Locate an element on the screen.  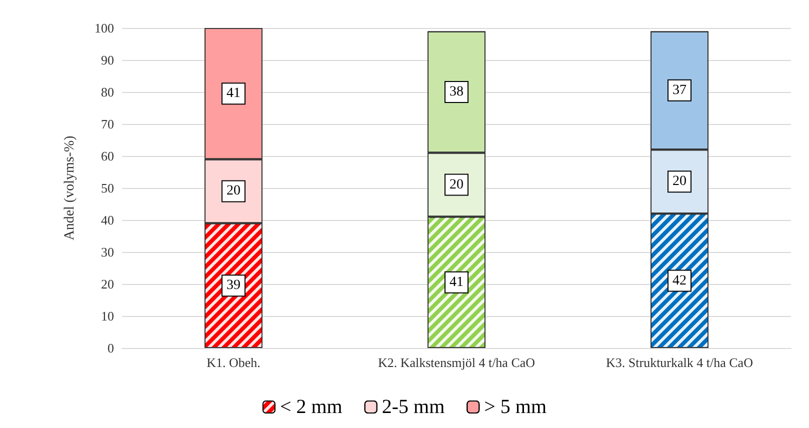
legend-label: 2-5 mm is located at coordinates (414, 407).